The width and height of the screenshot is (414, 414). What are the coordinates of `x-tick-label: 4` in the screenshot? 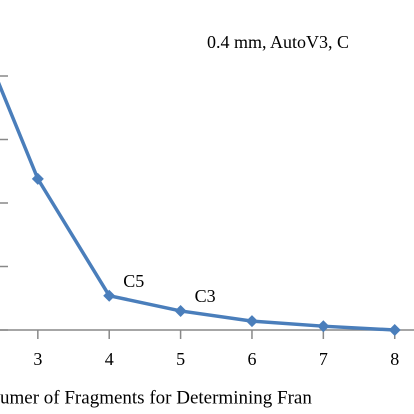 It's located at (109, 359).